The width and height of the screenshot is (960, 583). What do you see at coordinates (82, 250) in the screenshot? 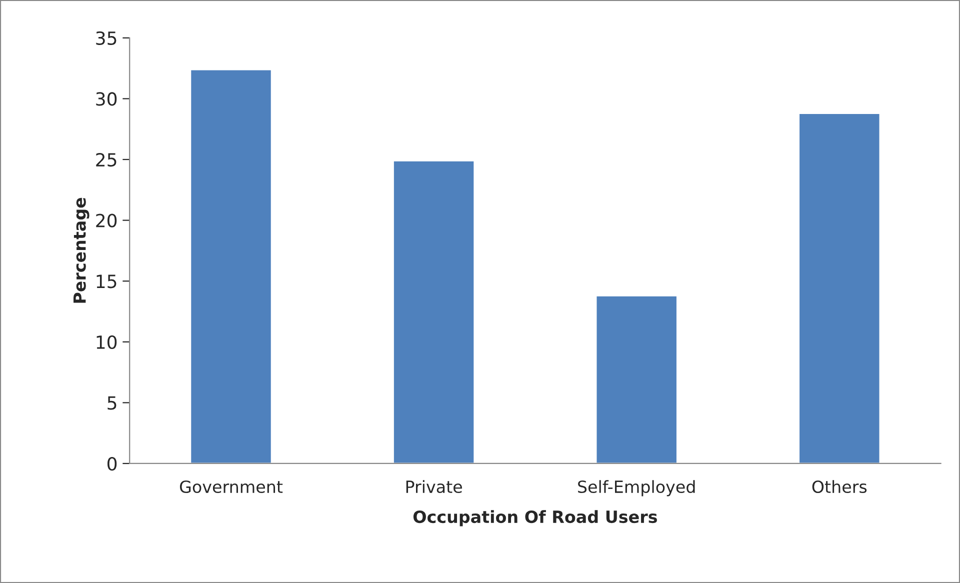
I see `y-axis-title: Percentage` at bounding box center [82, 250].